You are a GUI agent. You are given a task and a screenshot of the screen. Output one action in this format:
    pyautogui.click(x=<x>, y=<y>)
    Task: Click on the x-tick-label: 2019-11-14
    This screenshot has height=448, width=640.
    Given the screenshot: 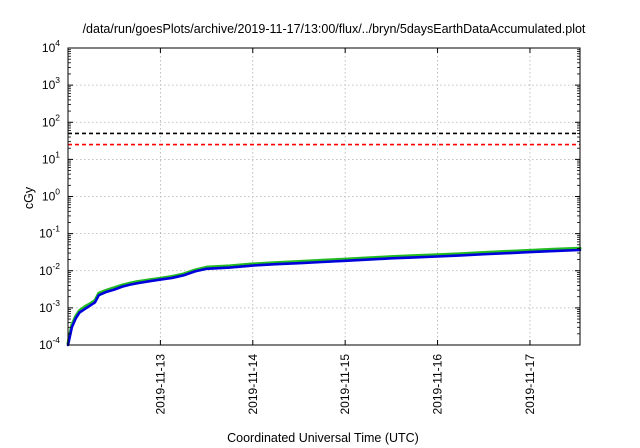 What is the action you would take?
    pyautogui.click(x=253, y=384)
    